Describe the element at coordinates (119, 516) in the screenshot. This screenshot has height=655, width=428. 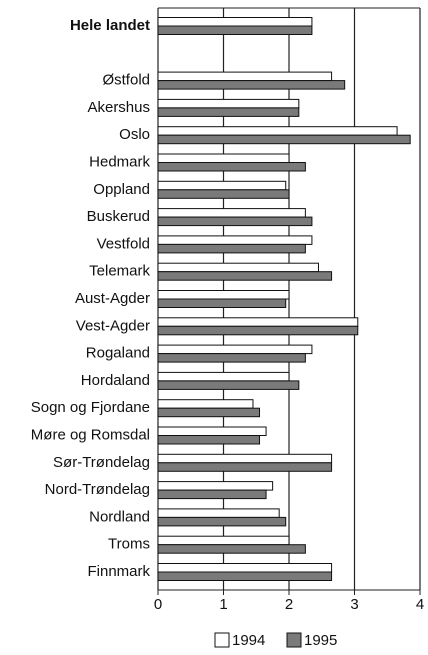
I see `y-tick-label: Nordland` at that location.